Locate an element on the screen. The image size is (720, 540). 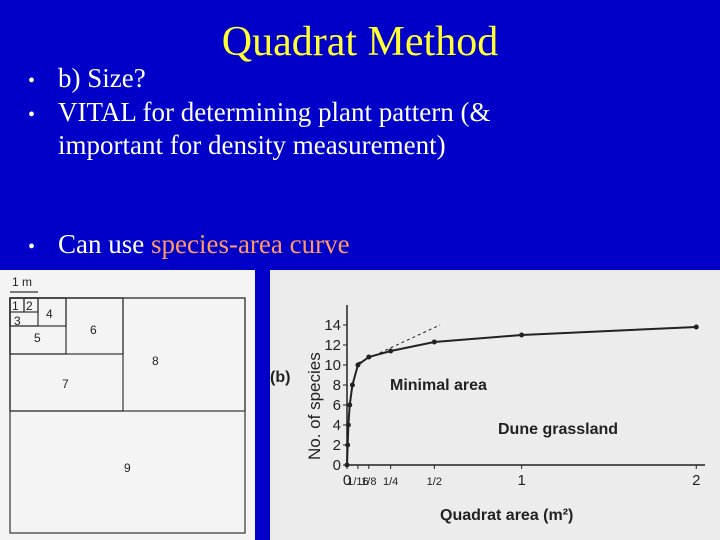
x-tick-label: 1/4 is located at coordinates (390, 482).